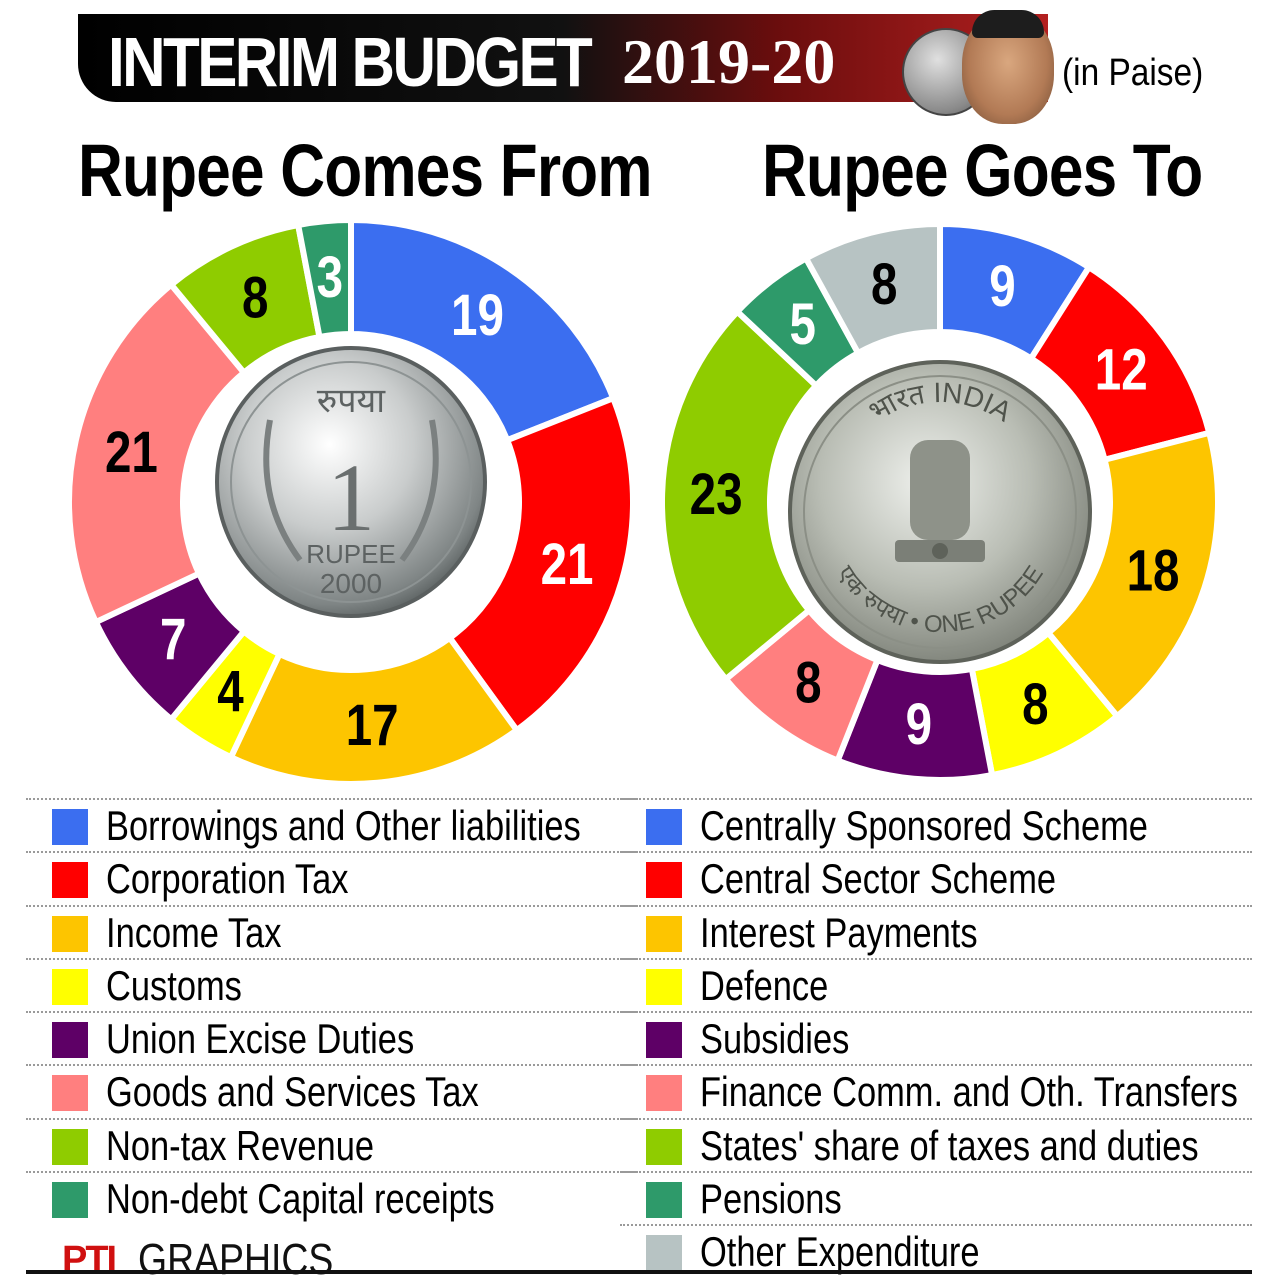 The width and height of the screenshot is (1276, 1286). I want to click on slice-label-states-share-of-taxes-and-duties: 23, so click(716, 495).